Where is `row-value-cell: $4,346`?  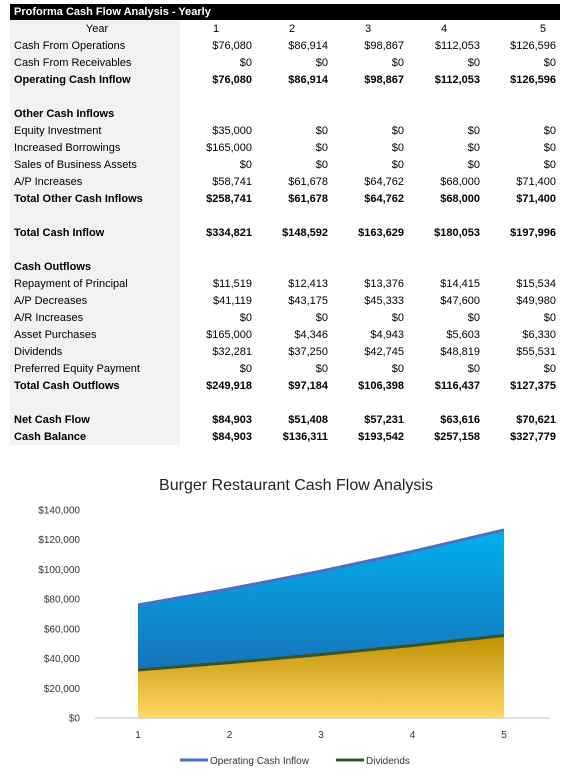 row-value-cell: $4,346 is located at coordinates (311, 334).